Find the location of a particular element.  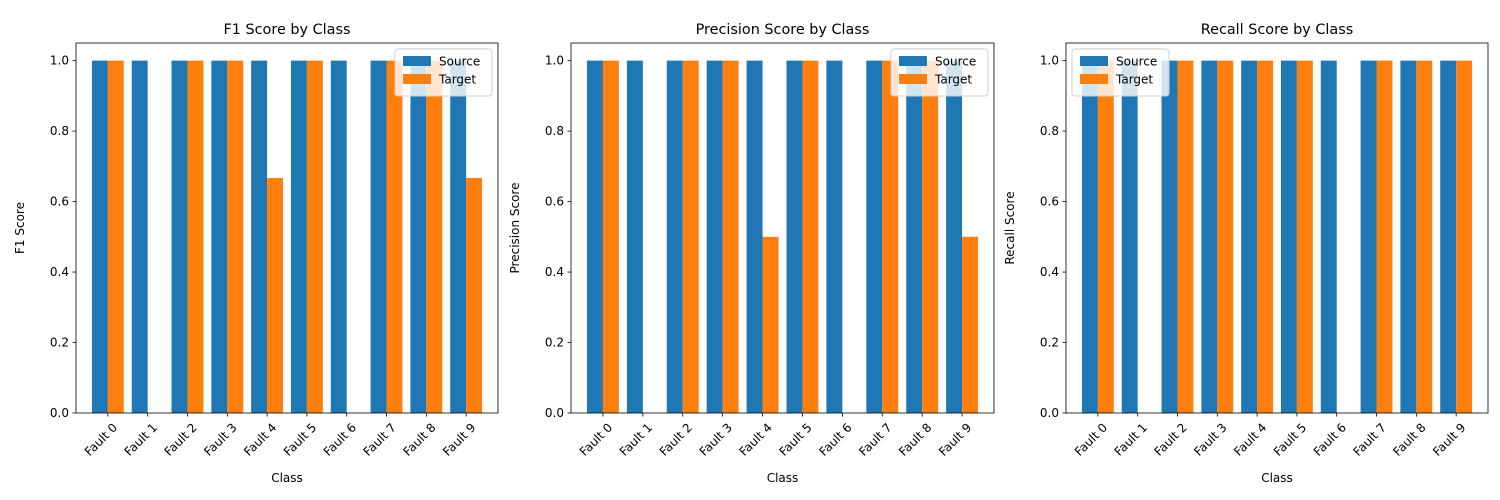

y-tick-label: 0.8 is located at coordinates (1049, 131).